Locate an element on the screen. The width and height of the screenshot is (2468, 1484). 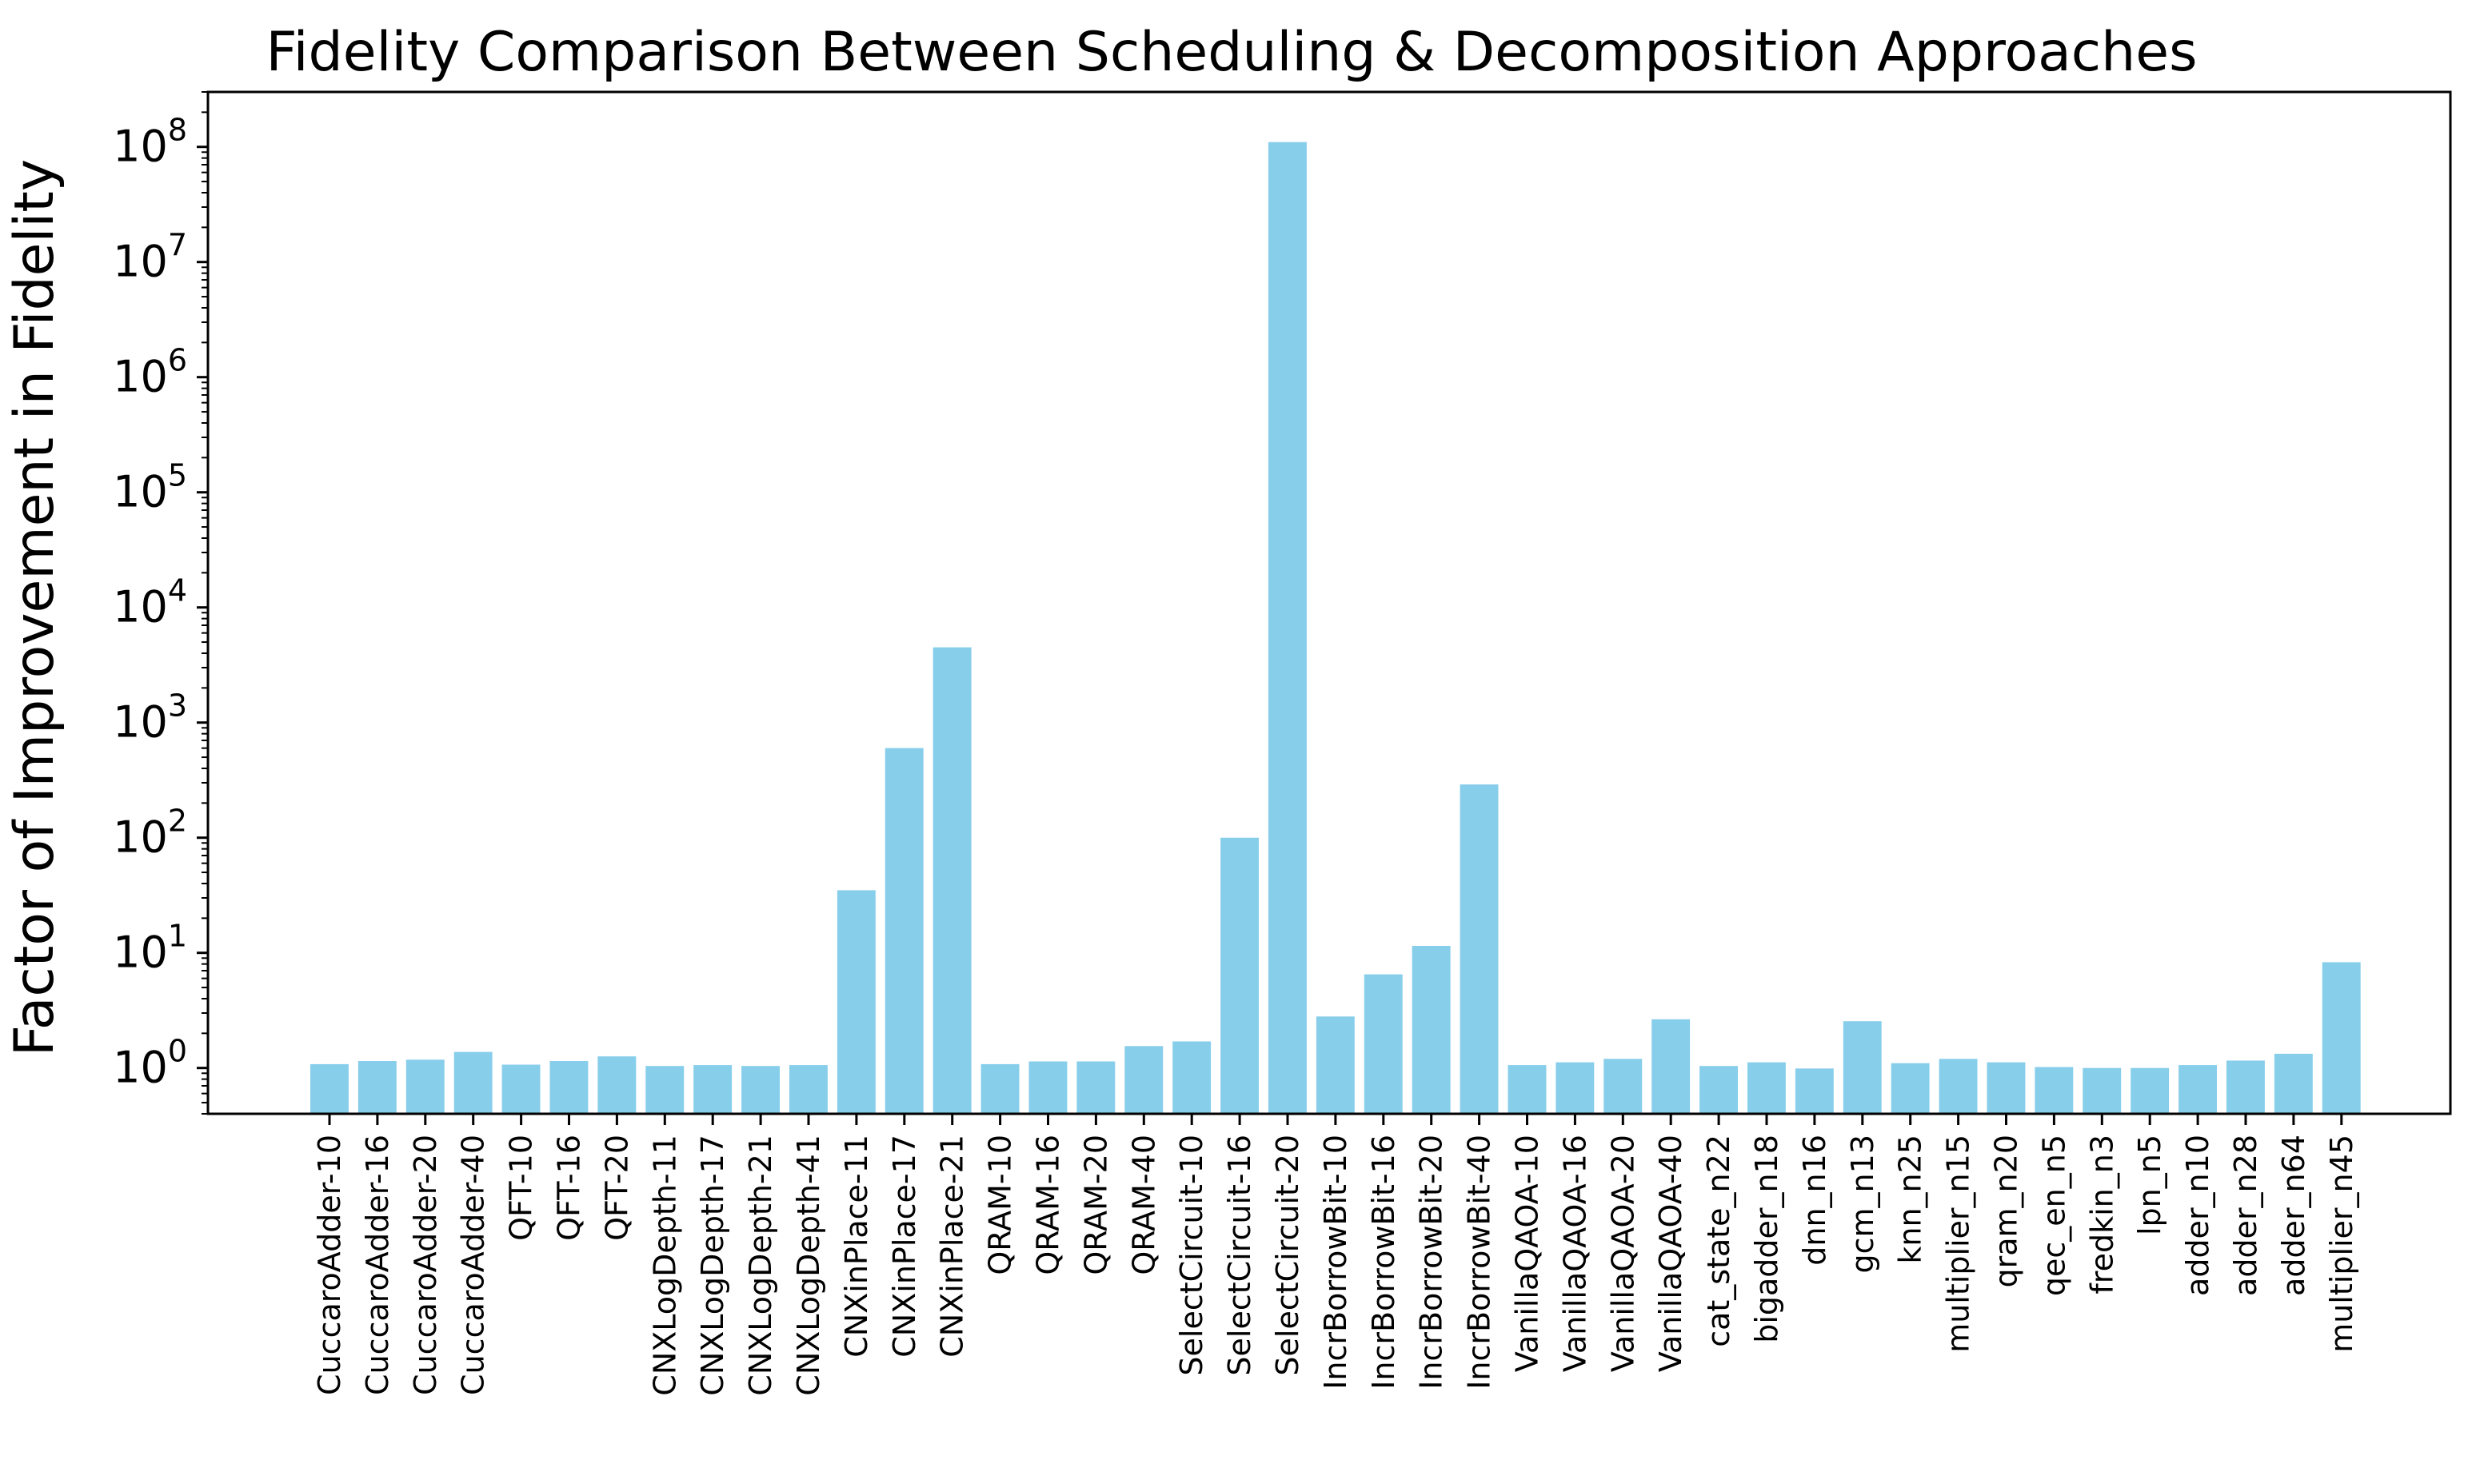
y-tick-label: 10² is located at coordinates (150, 833).